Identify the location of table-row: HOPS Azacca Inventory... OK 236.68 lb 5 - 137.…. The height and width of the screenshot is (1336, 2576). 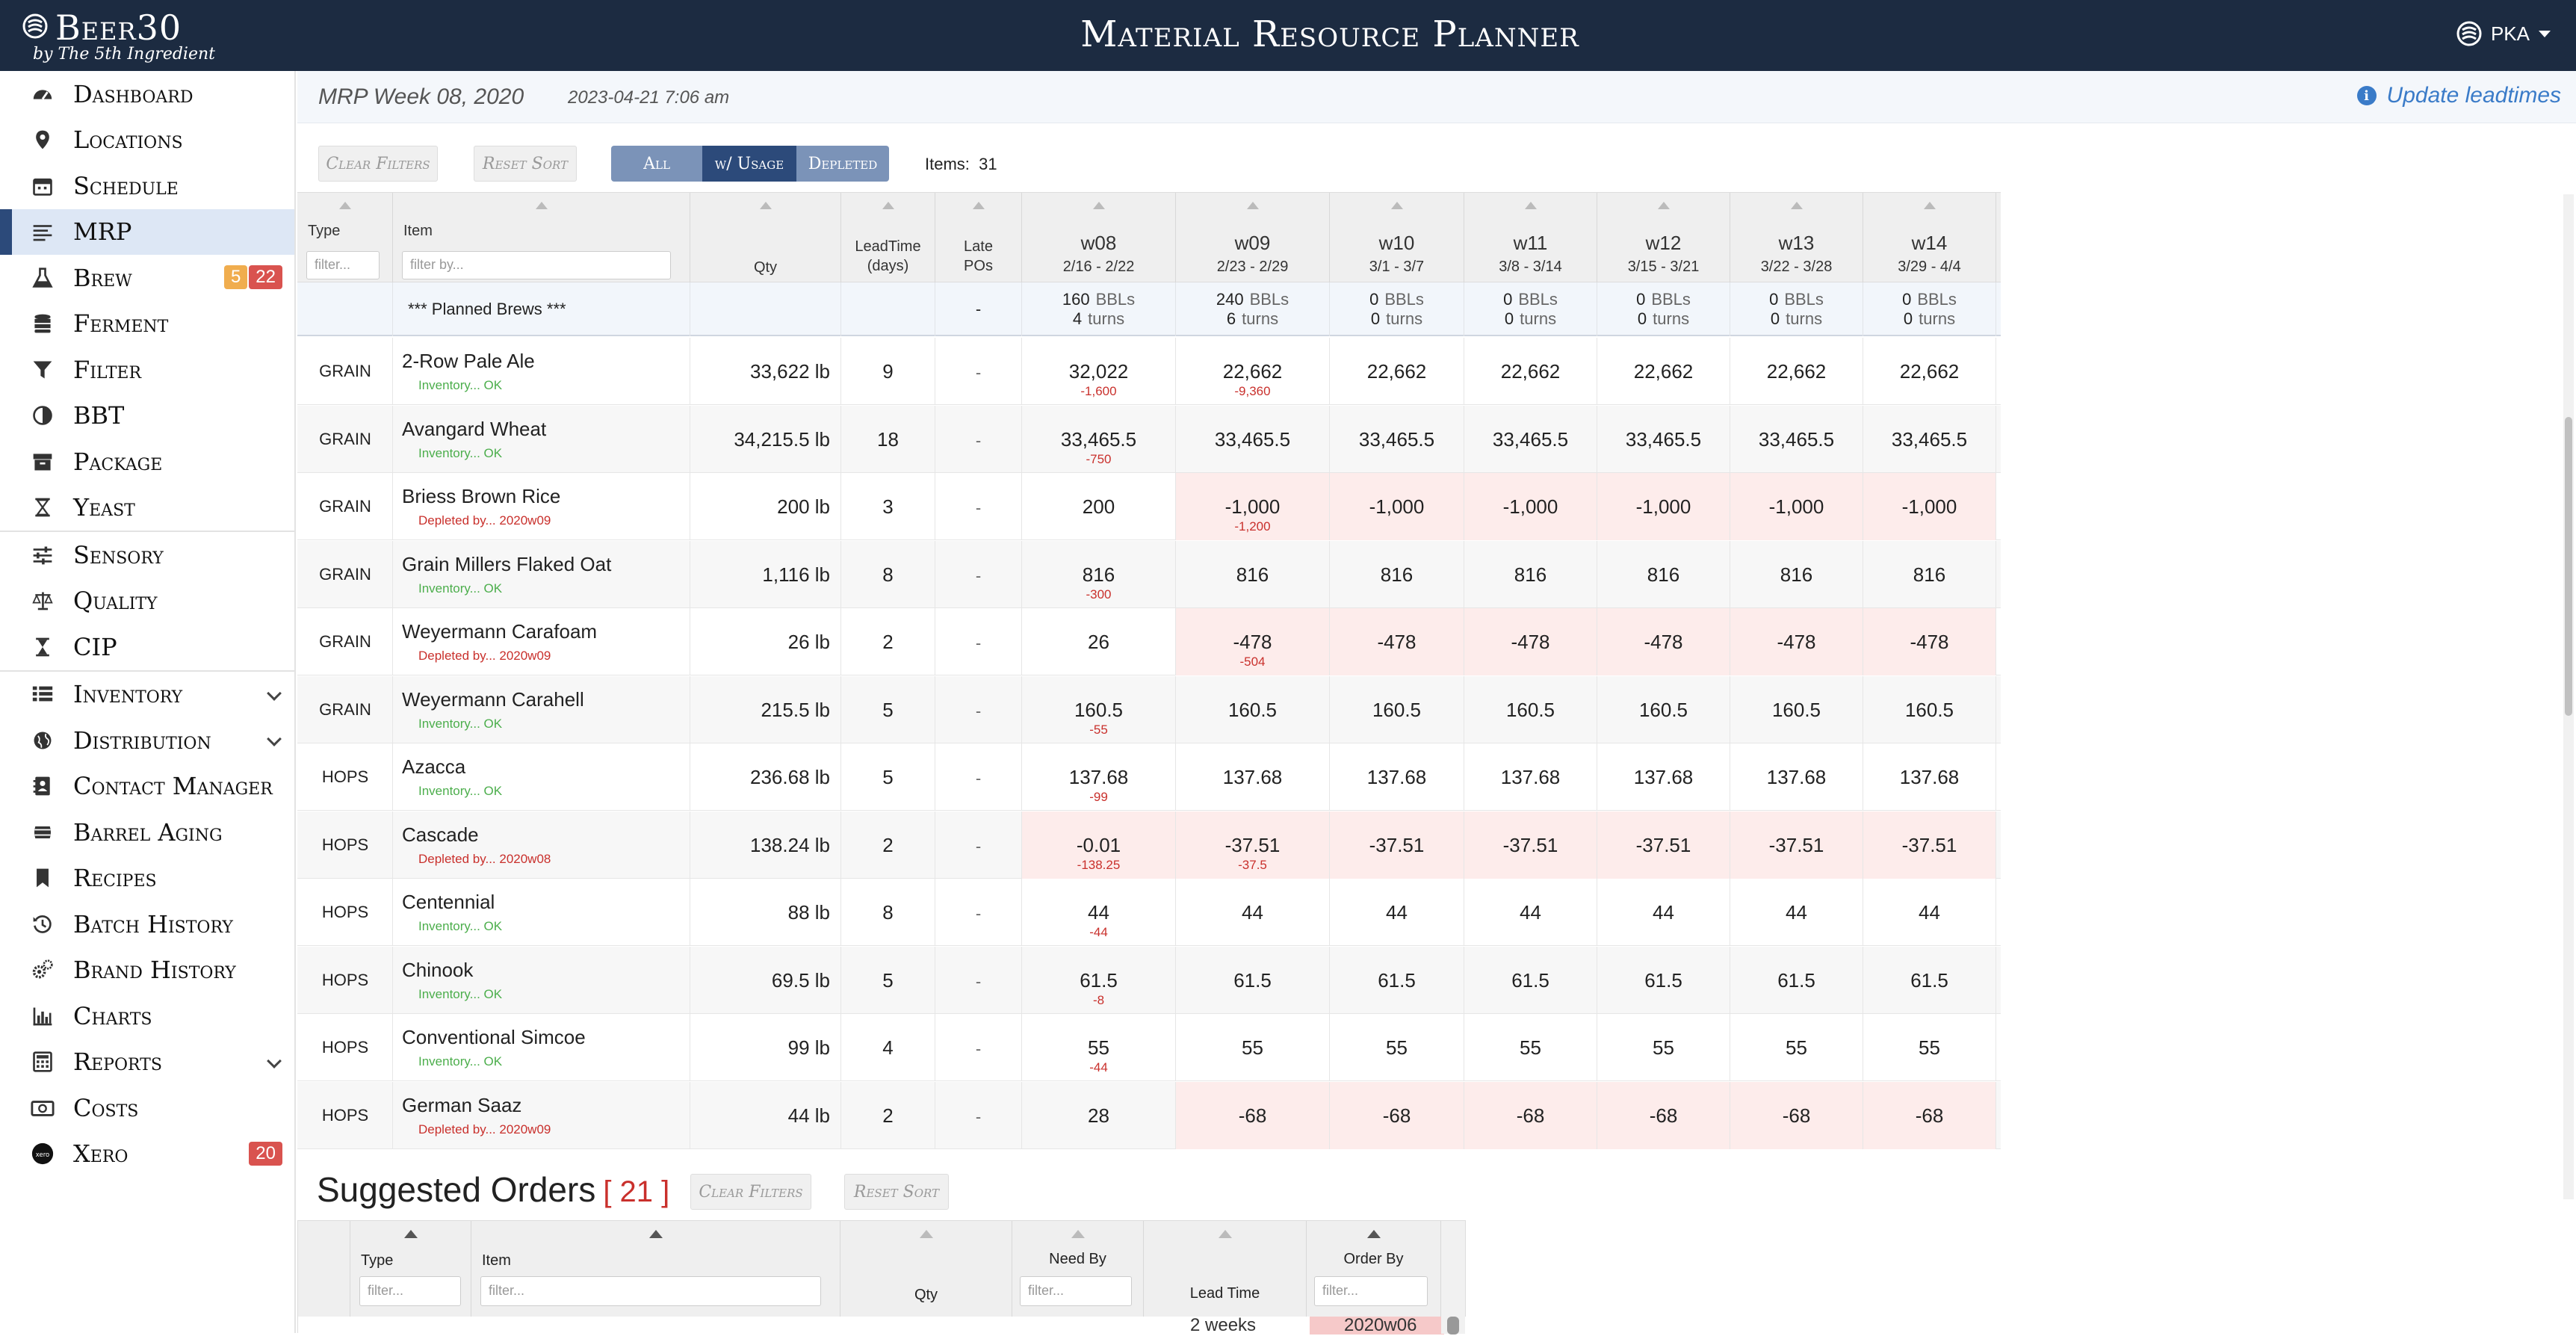
(1149, 777).